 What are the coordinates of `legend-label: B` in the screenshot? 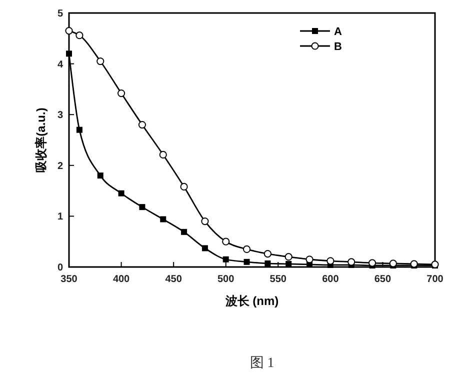 It's located at (338, 47).